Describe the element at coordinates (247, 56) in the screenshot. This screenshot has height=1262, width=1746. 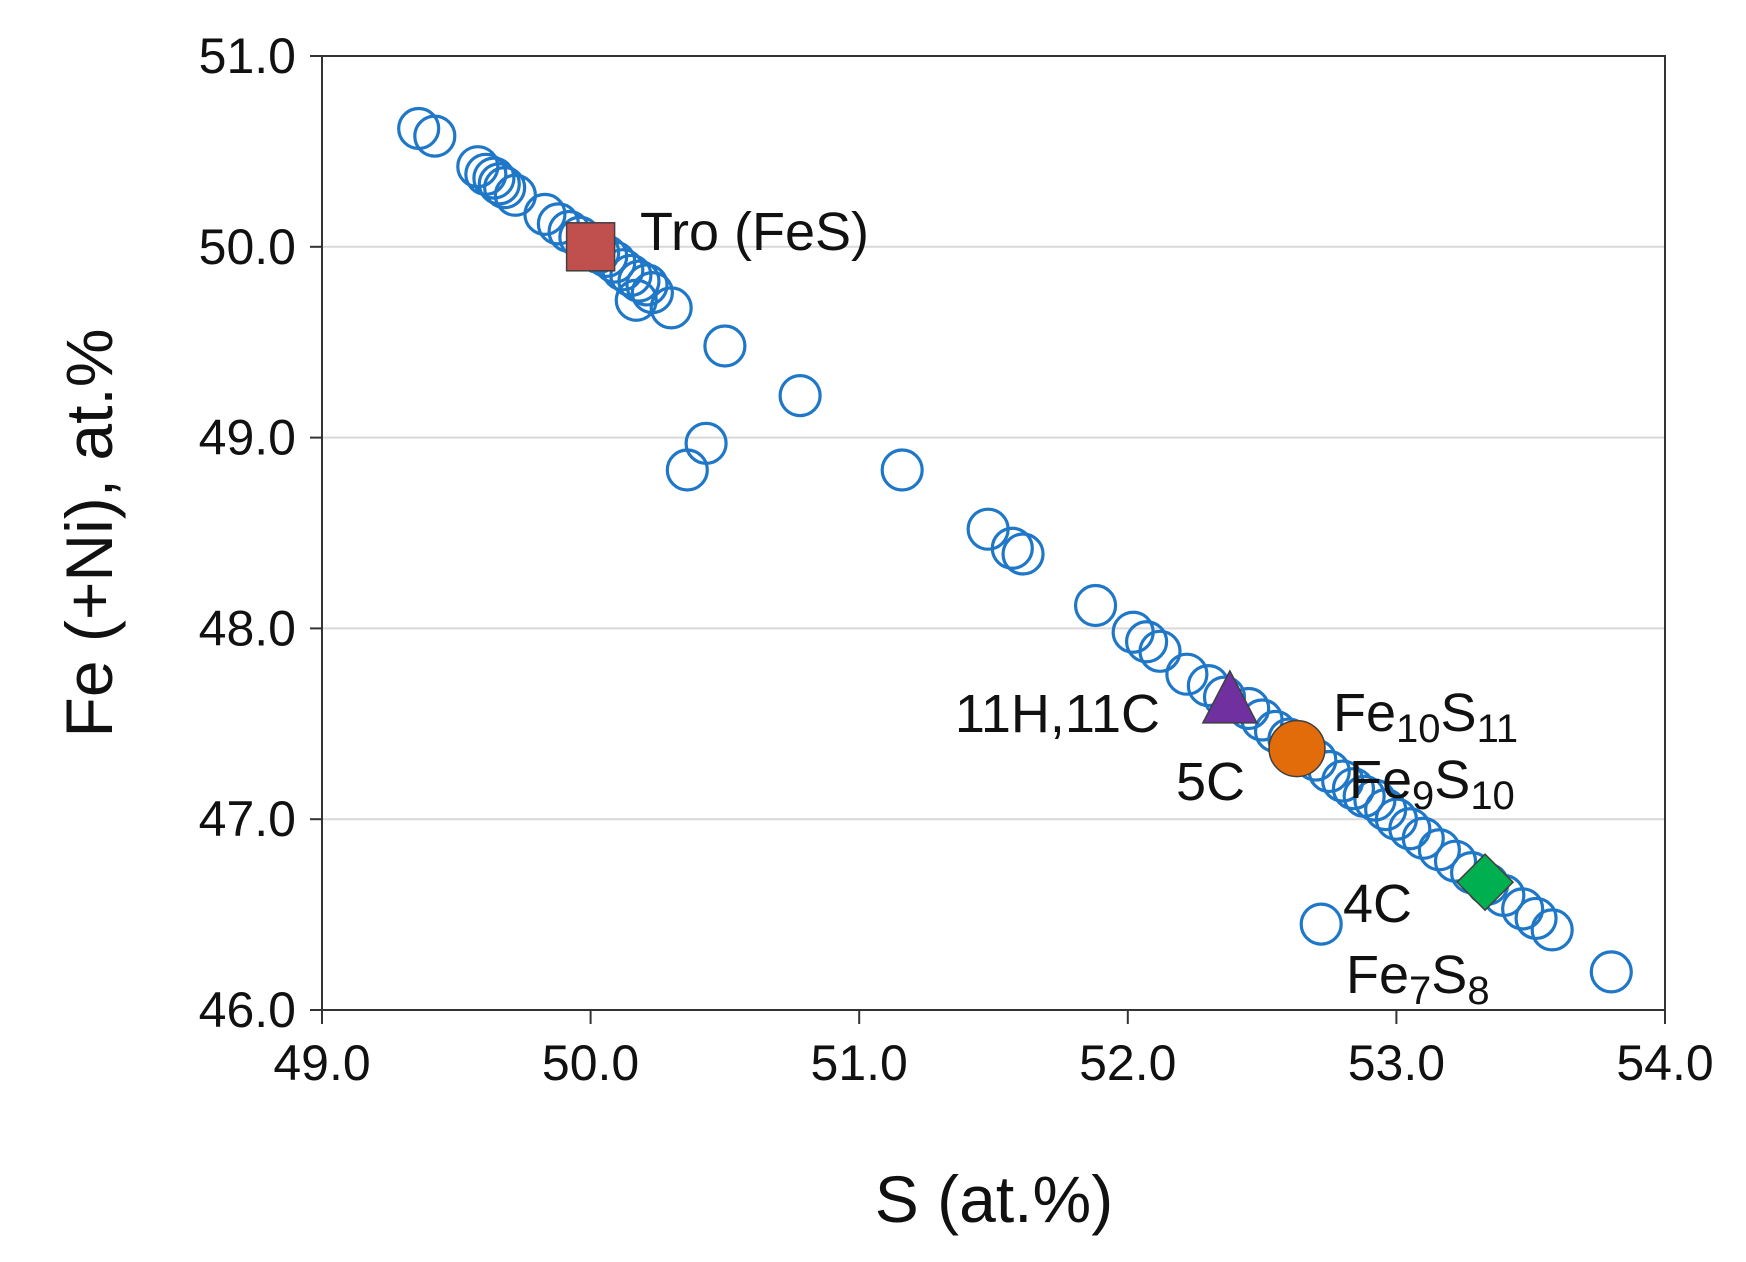
I see `y-tick-label-5: 51.0` at that location.